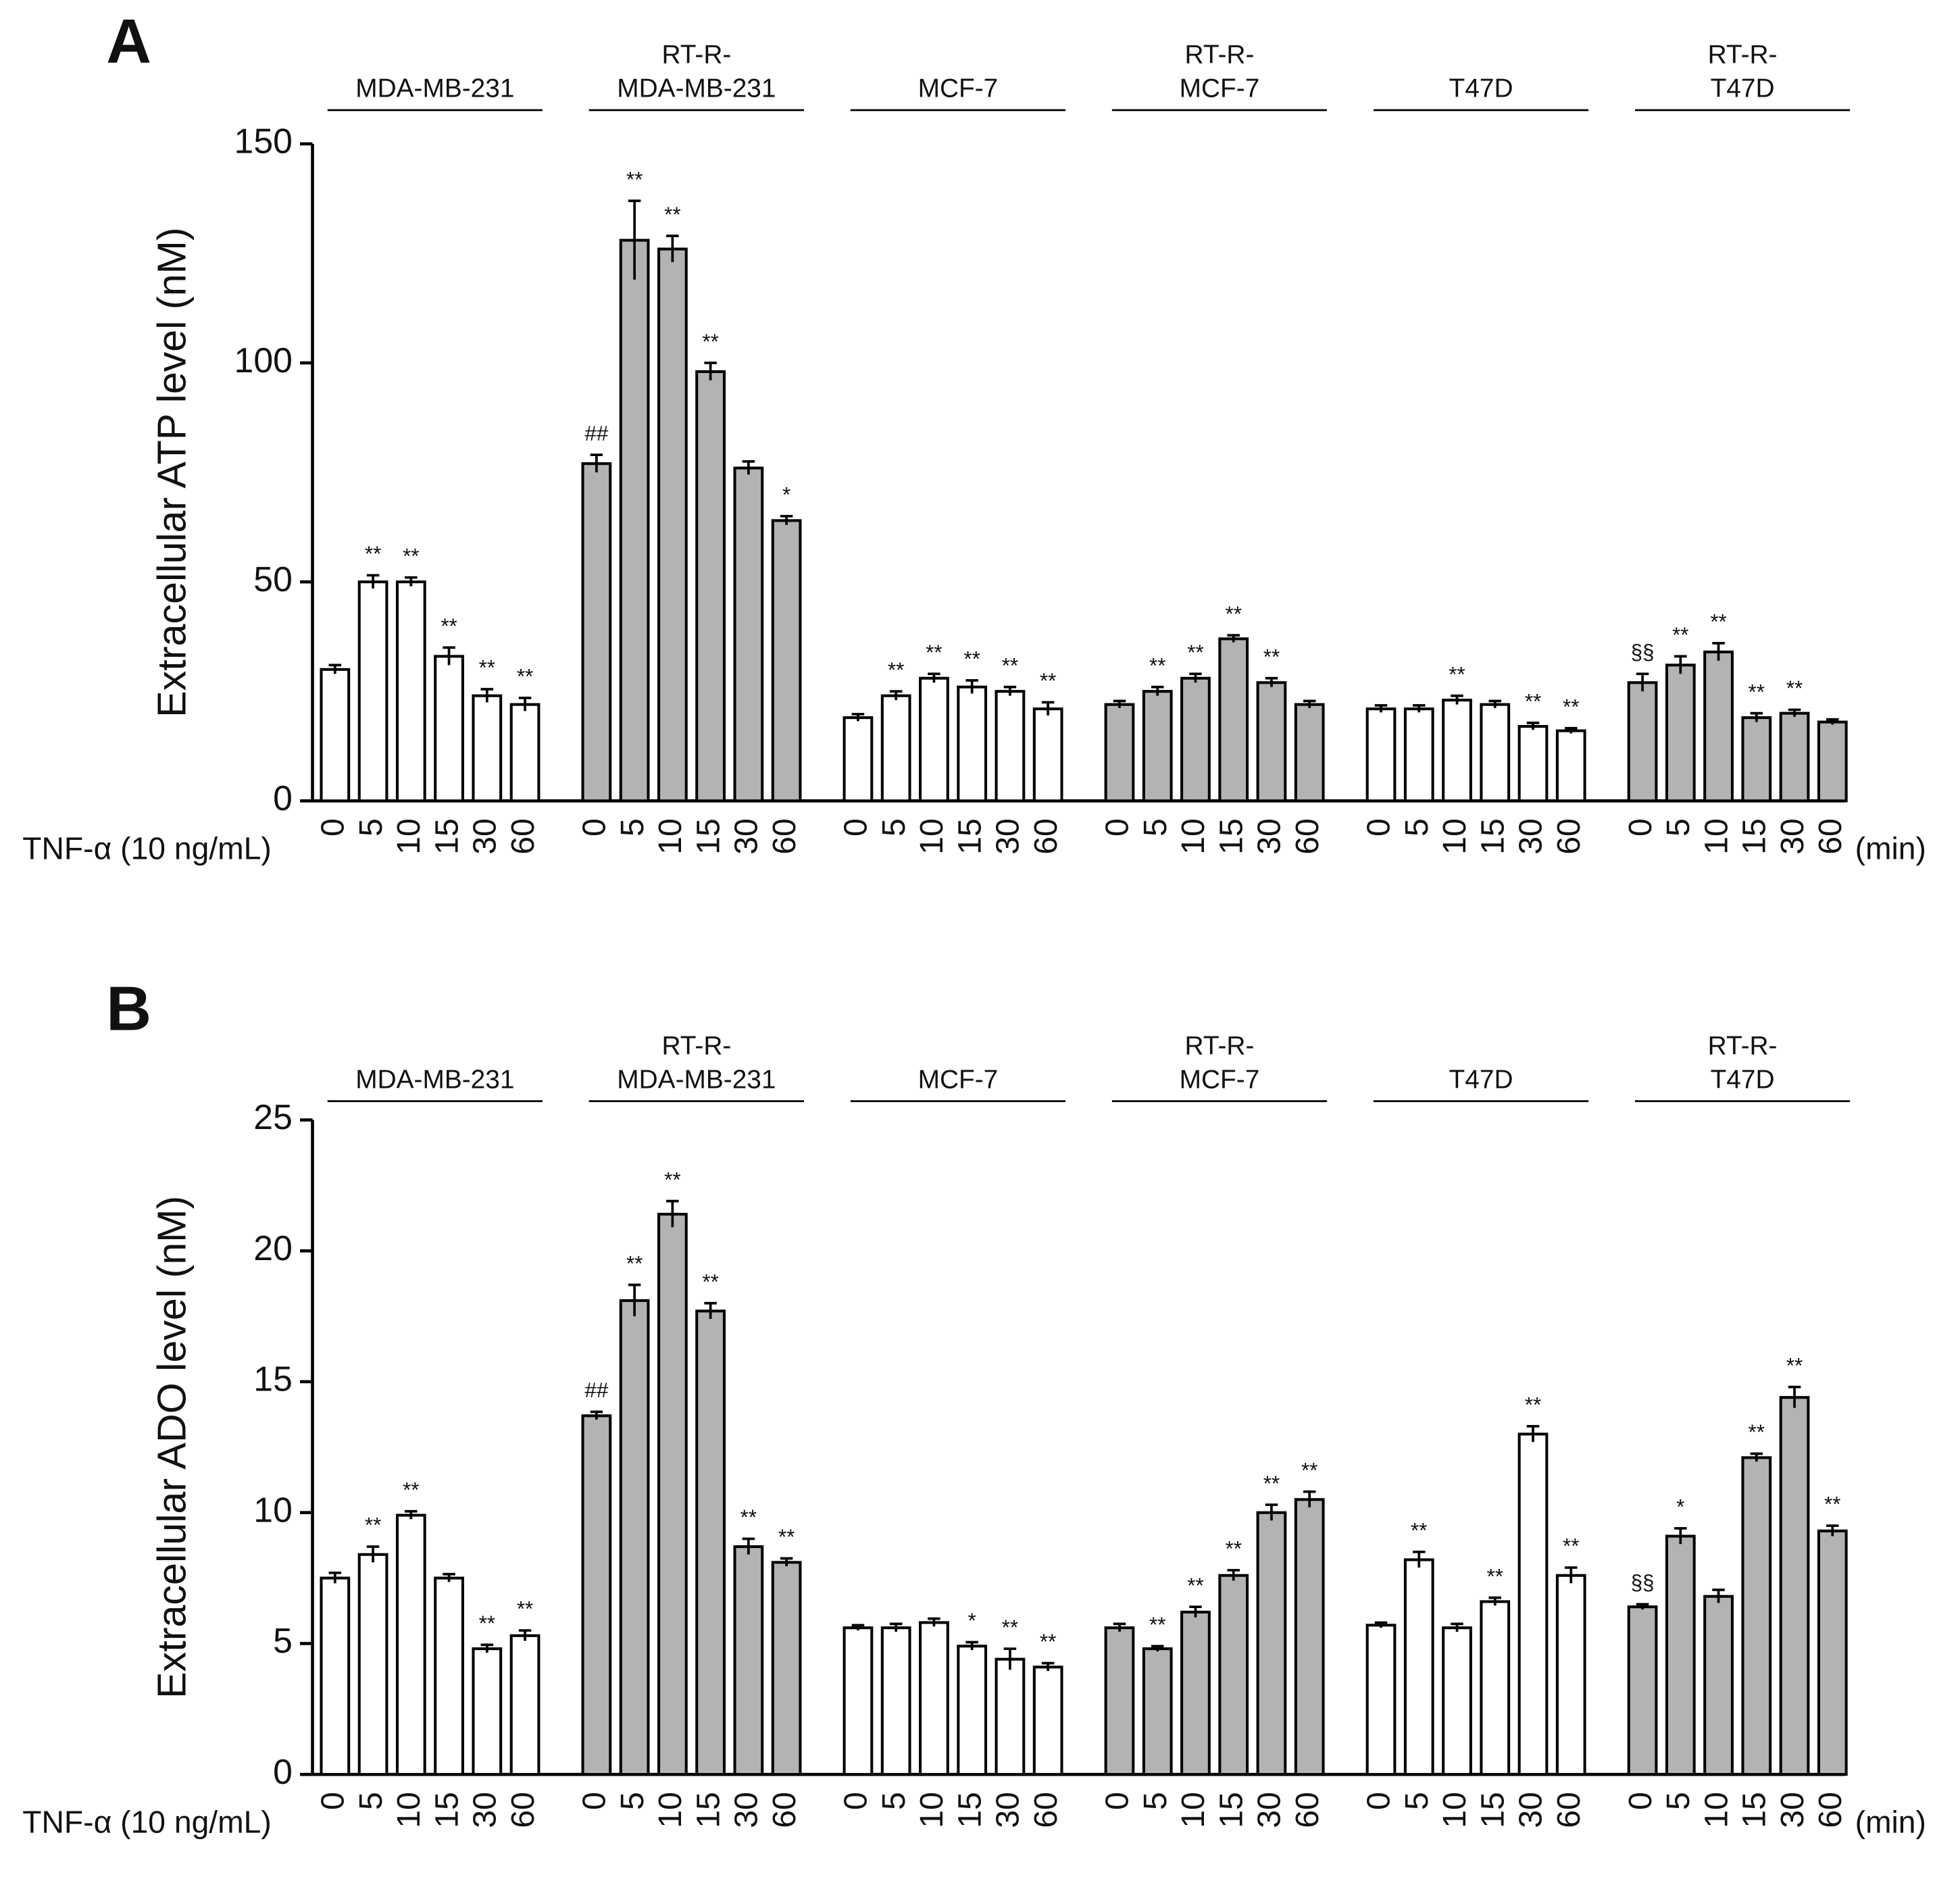 The width and height of the screenshot is (1960, 1877). What do you see at coordinates (273, 1379) in the screenshot?
I see `y-tick-label: 15` at bounding box center [273, 1379].